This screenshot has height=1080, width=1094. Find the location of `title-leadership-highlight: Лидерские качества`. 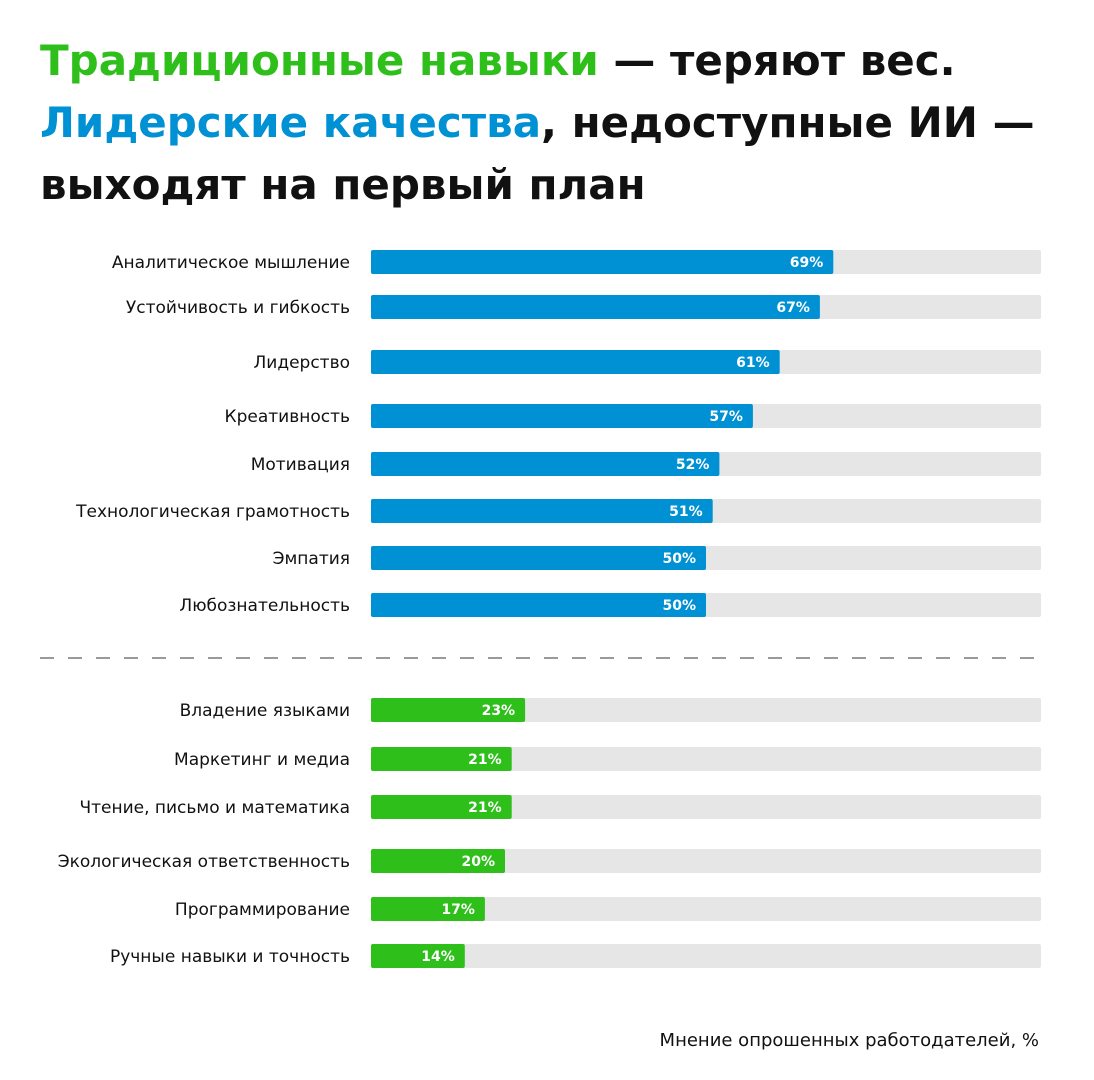

title-leadership-highlight: Лидерские качества is located at coordinates (291, 122).